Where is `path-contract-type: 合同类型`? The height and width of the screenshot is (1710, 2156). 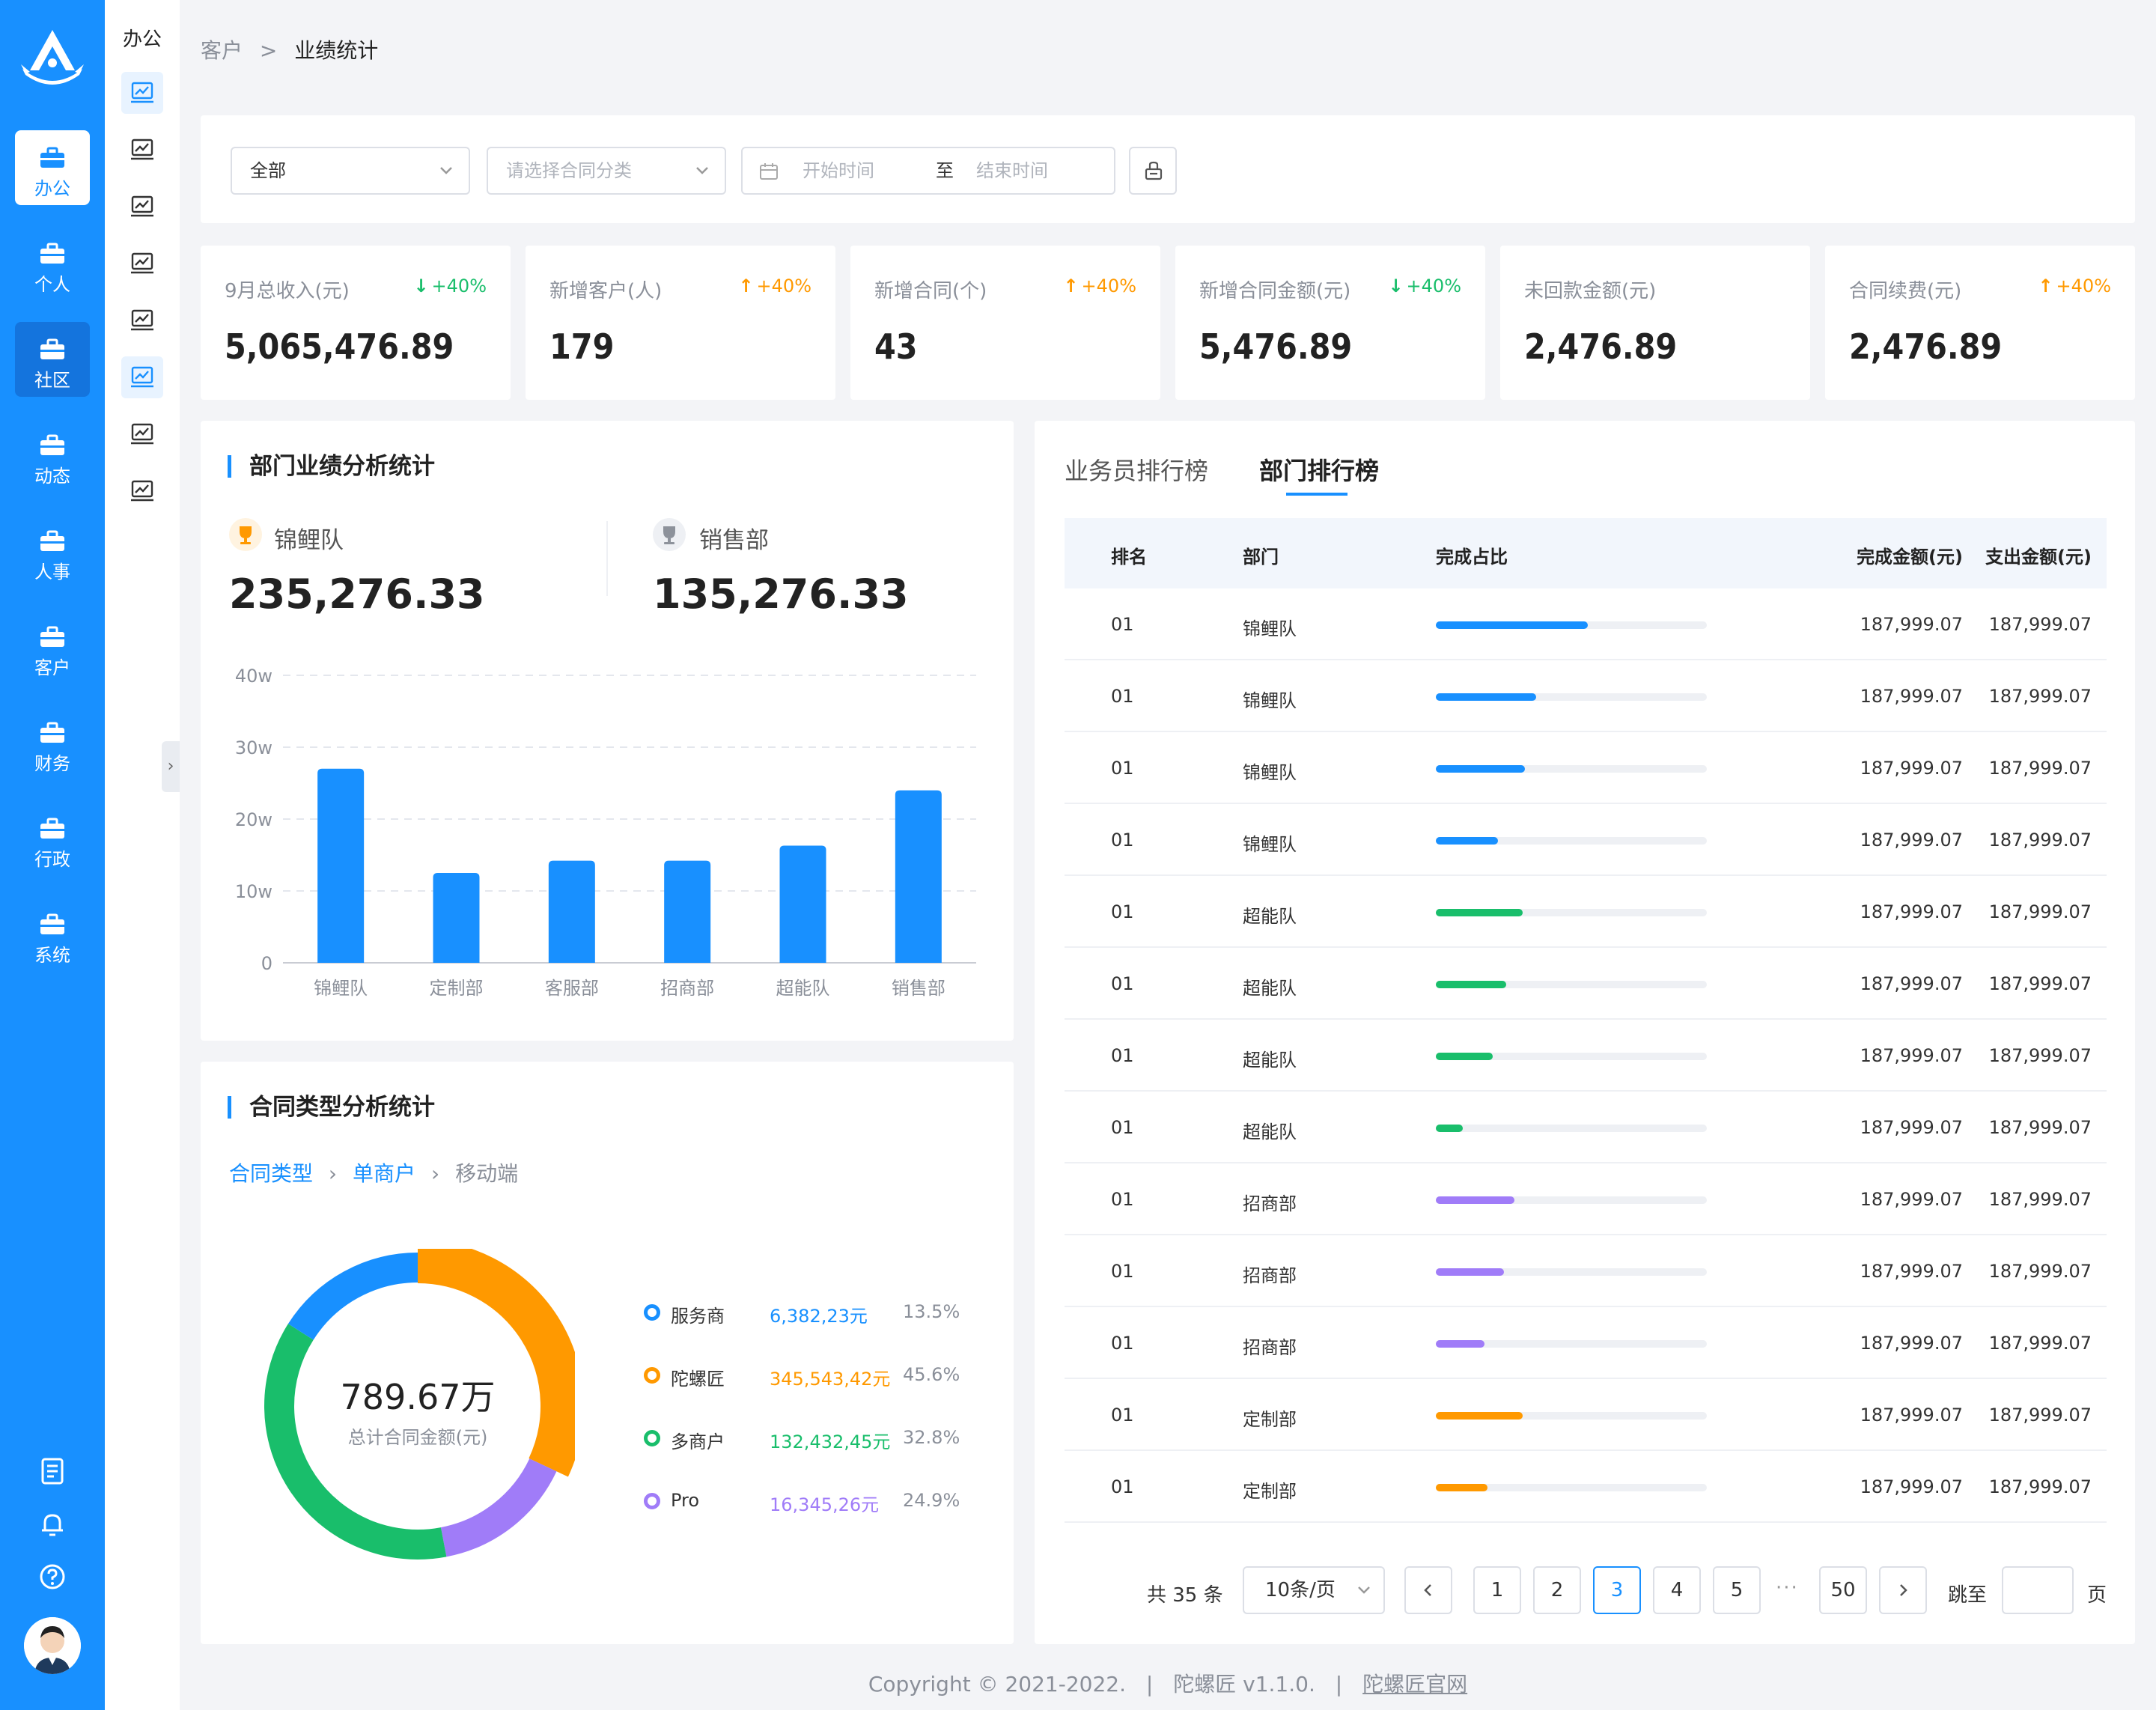 path-contract-type: 合同类型 is located at coordinates (271, 1174).